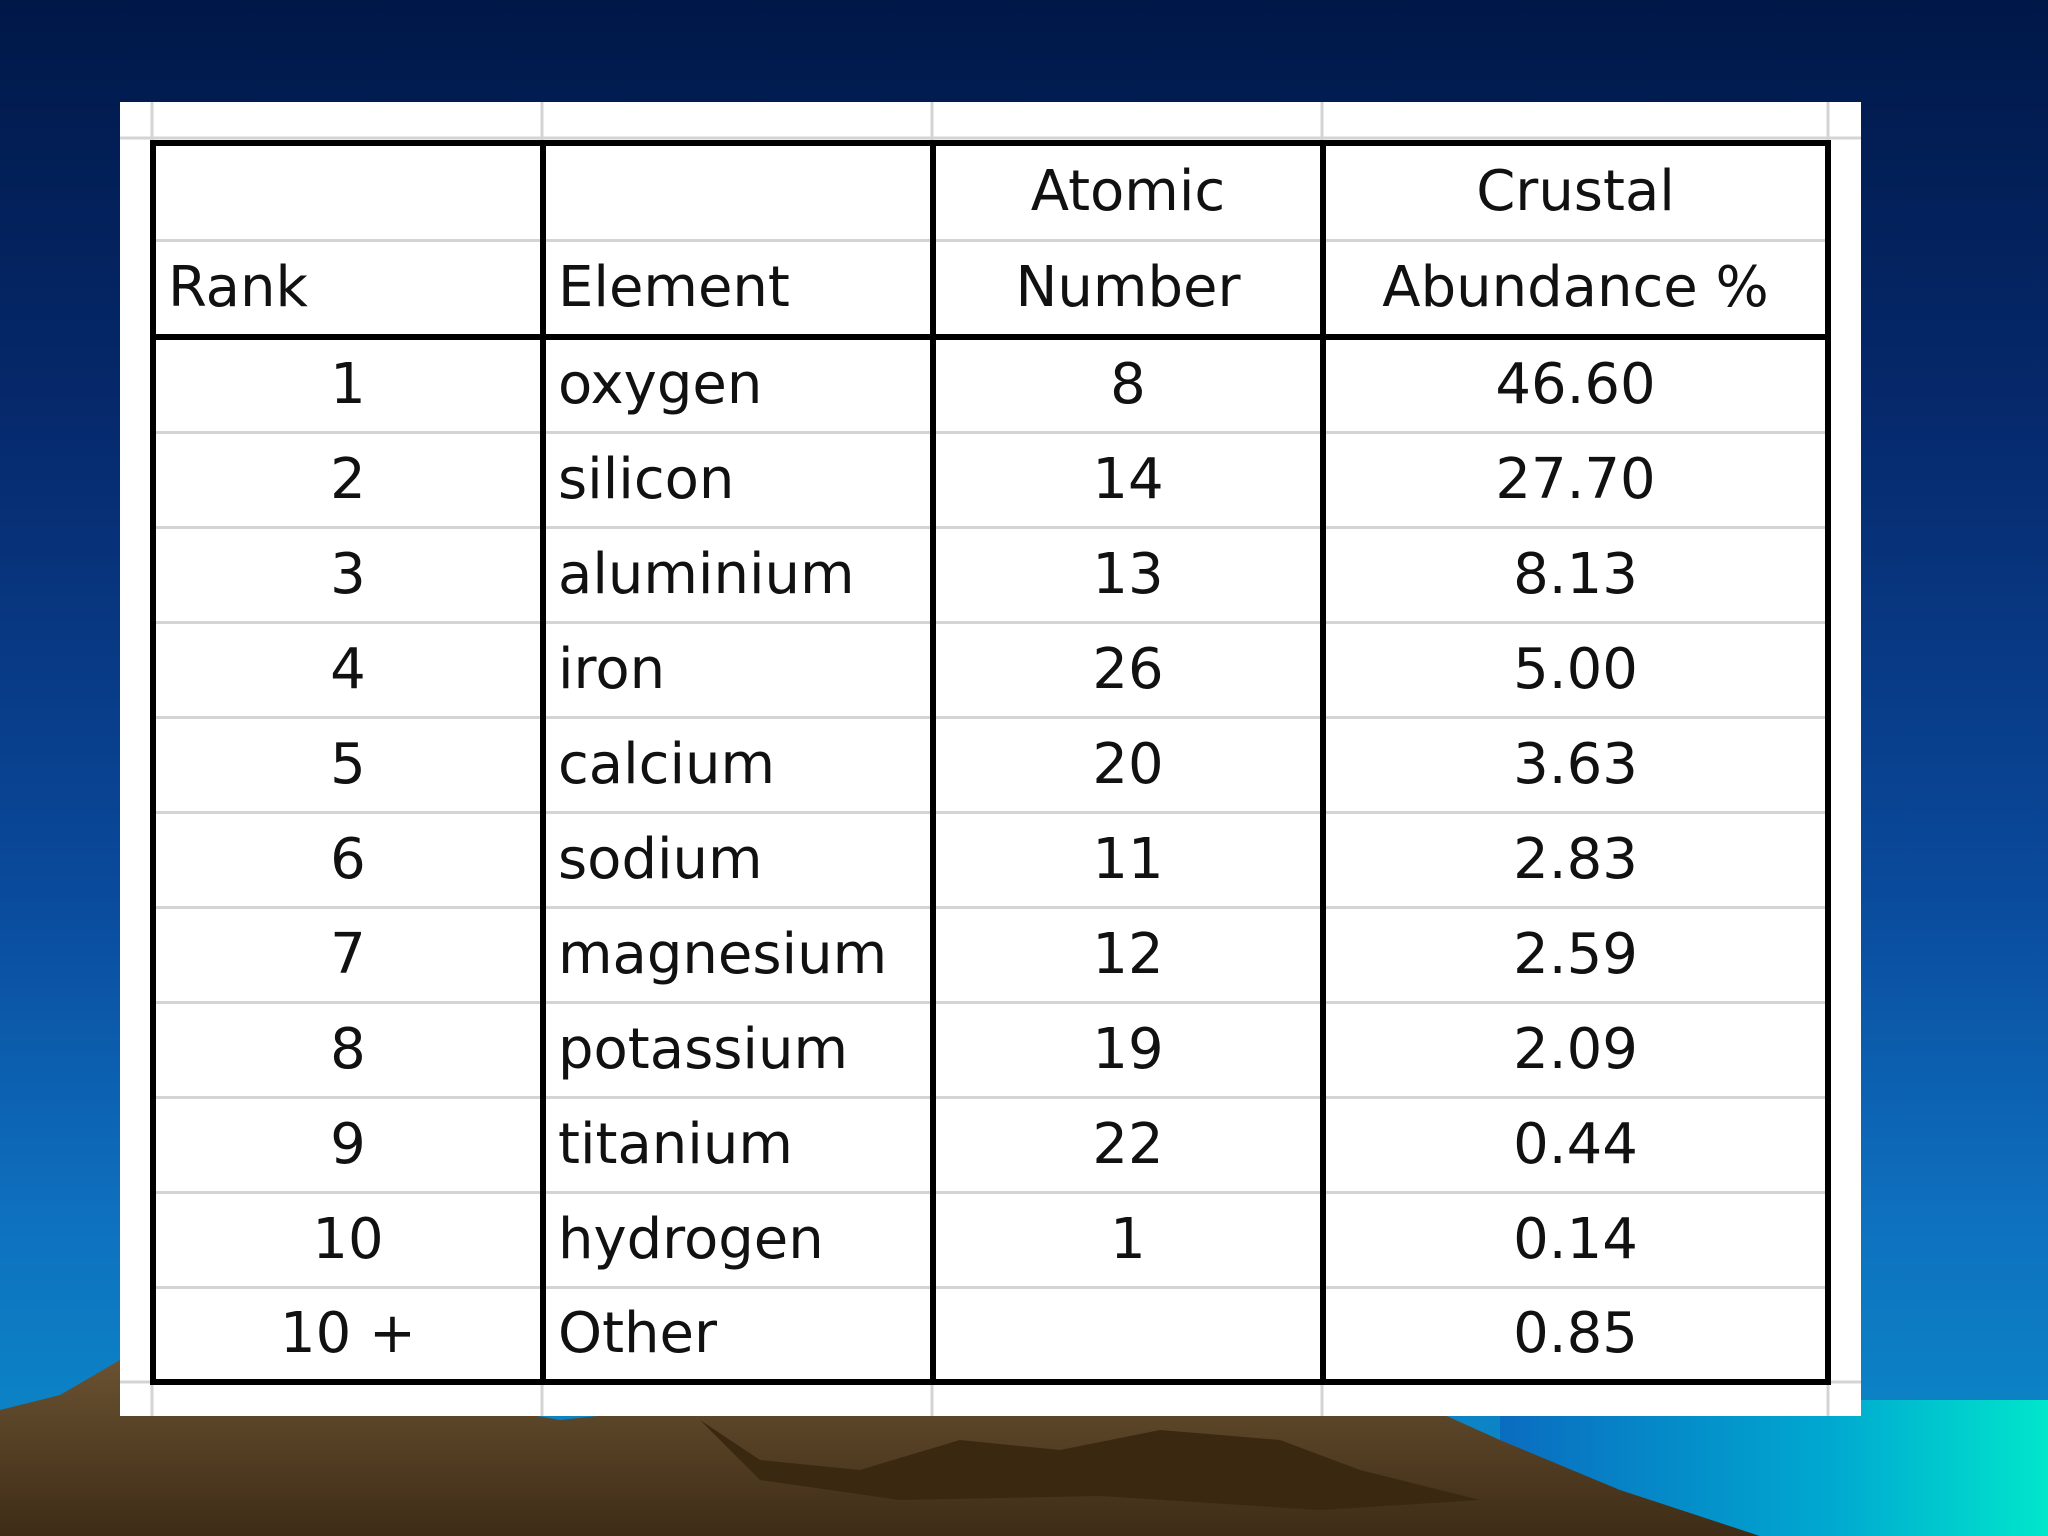 This screenshot has height=1536, width=2048. Describe the element at coordinates (348, 384) in the screenshot. I see `rank-cell: 1` at that location.